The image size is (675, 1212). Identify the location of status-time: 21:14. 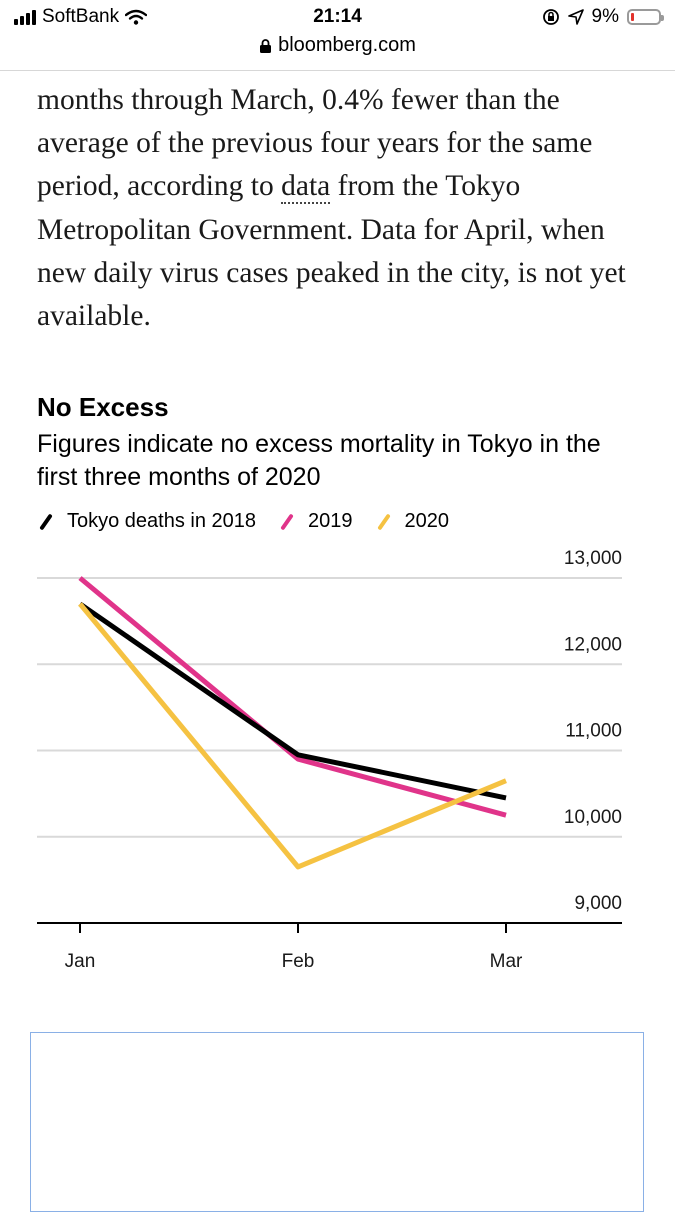
(337, 16).